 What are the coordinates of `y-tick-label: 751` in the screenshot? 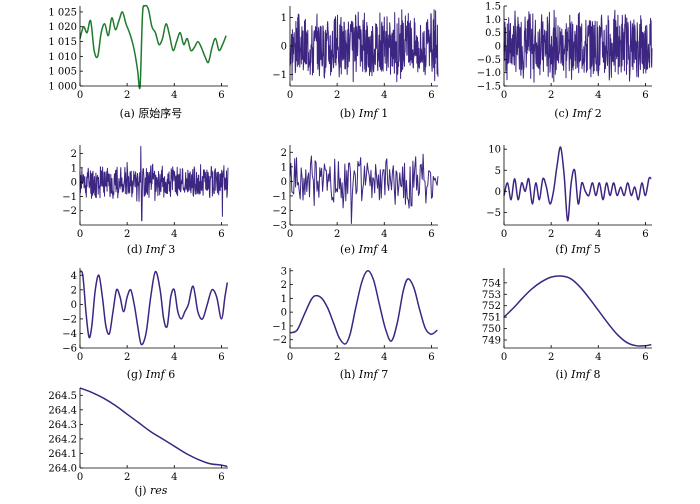 It's located at (491, 318).